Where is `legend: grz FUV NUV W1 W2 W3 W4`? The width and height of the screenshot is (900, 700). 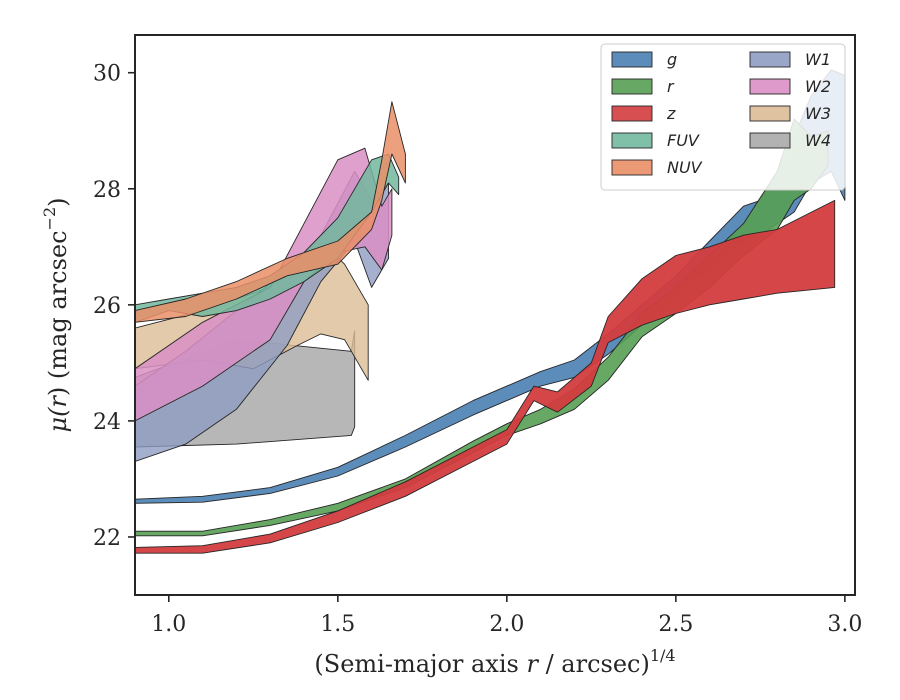 legend: grz FUV NUV W1 W2 W3 W4 is located at coordinates (723, 117).